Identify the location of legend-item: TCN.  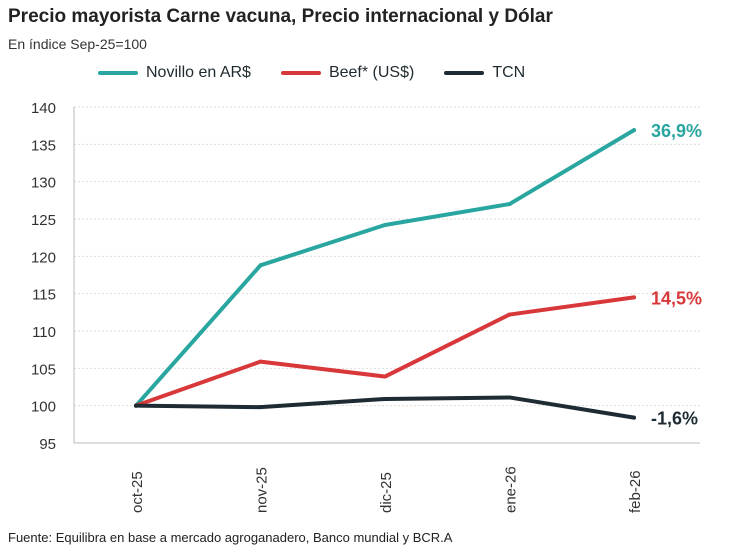
(484, 73).